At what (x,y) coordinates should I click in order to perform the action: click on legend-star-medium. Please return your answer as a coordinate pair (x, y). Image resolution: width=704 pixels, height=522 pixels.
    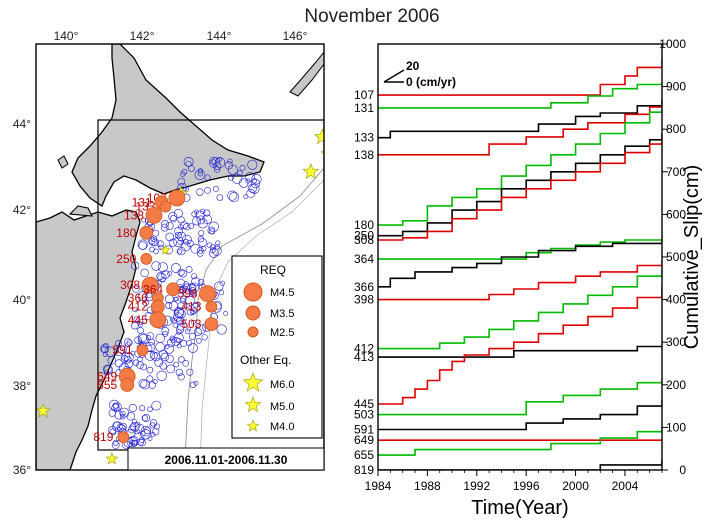
    Looking at the image, I should click on (253, 404).